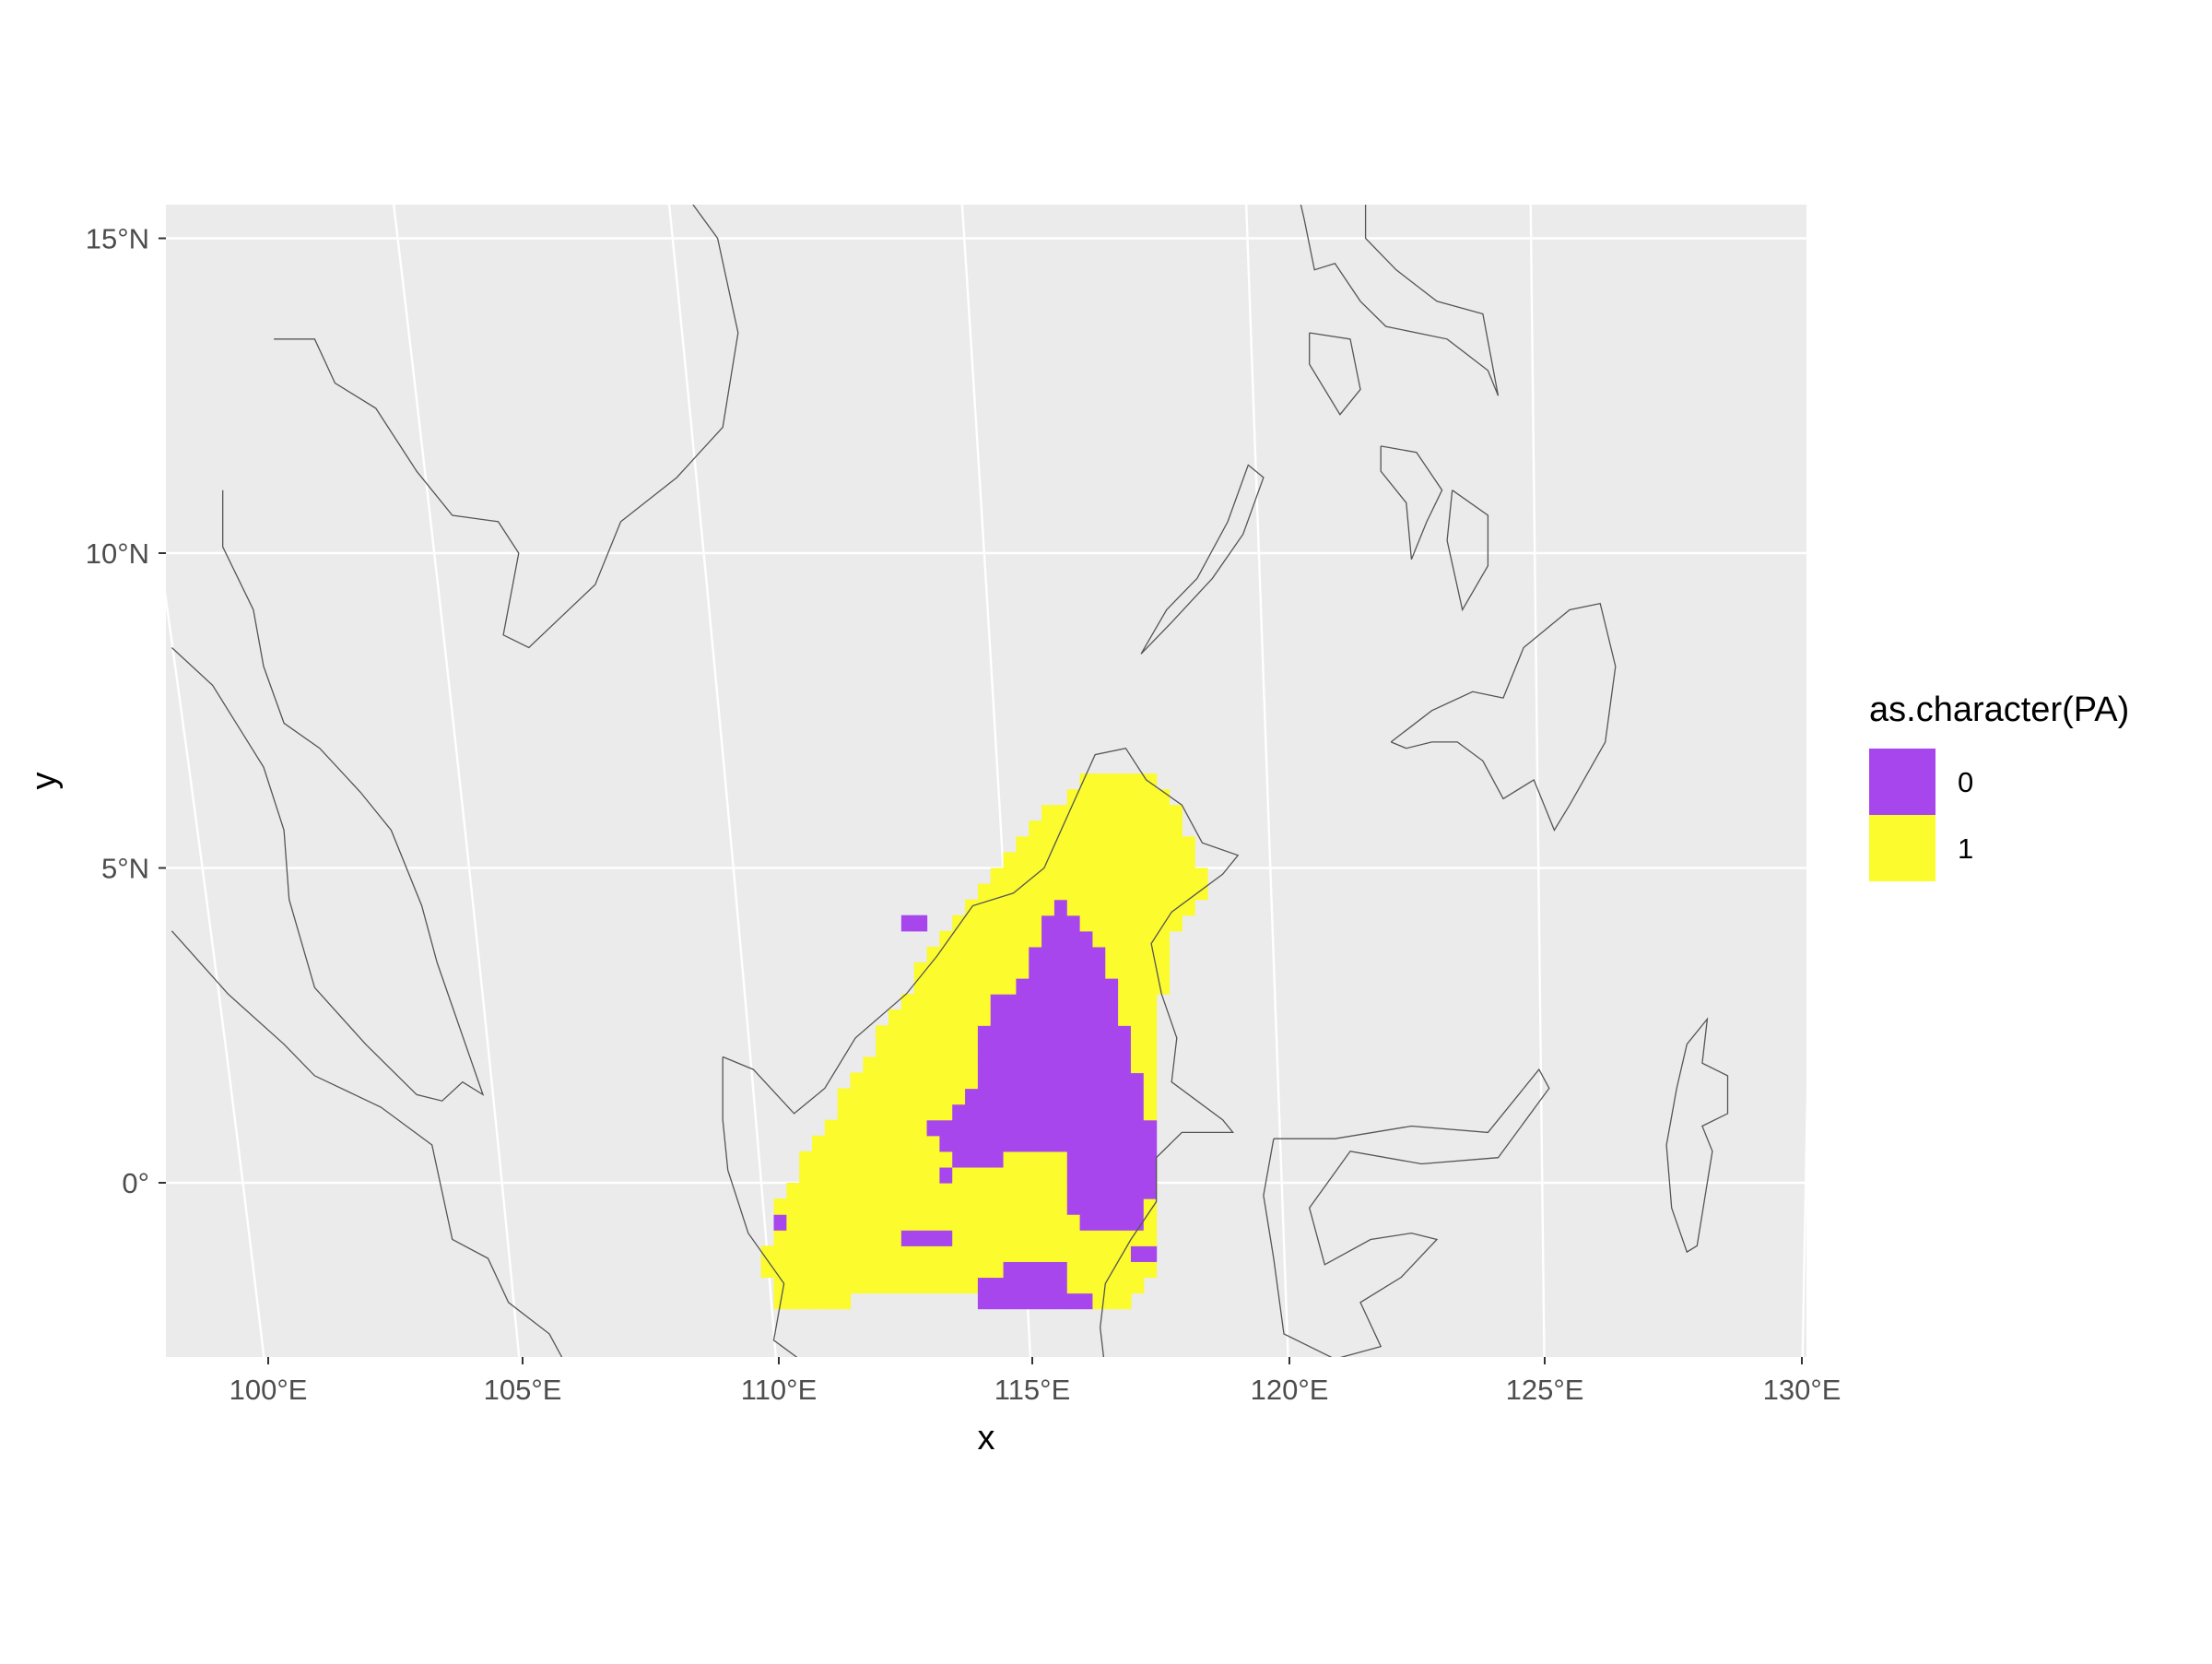  I want to click on visayas-coast, so click(1411, 503).